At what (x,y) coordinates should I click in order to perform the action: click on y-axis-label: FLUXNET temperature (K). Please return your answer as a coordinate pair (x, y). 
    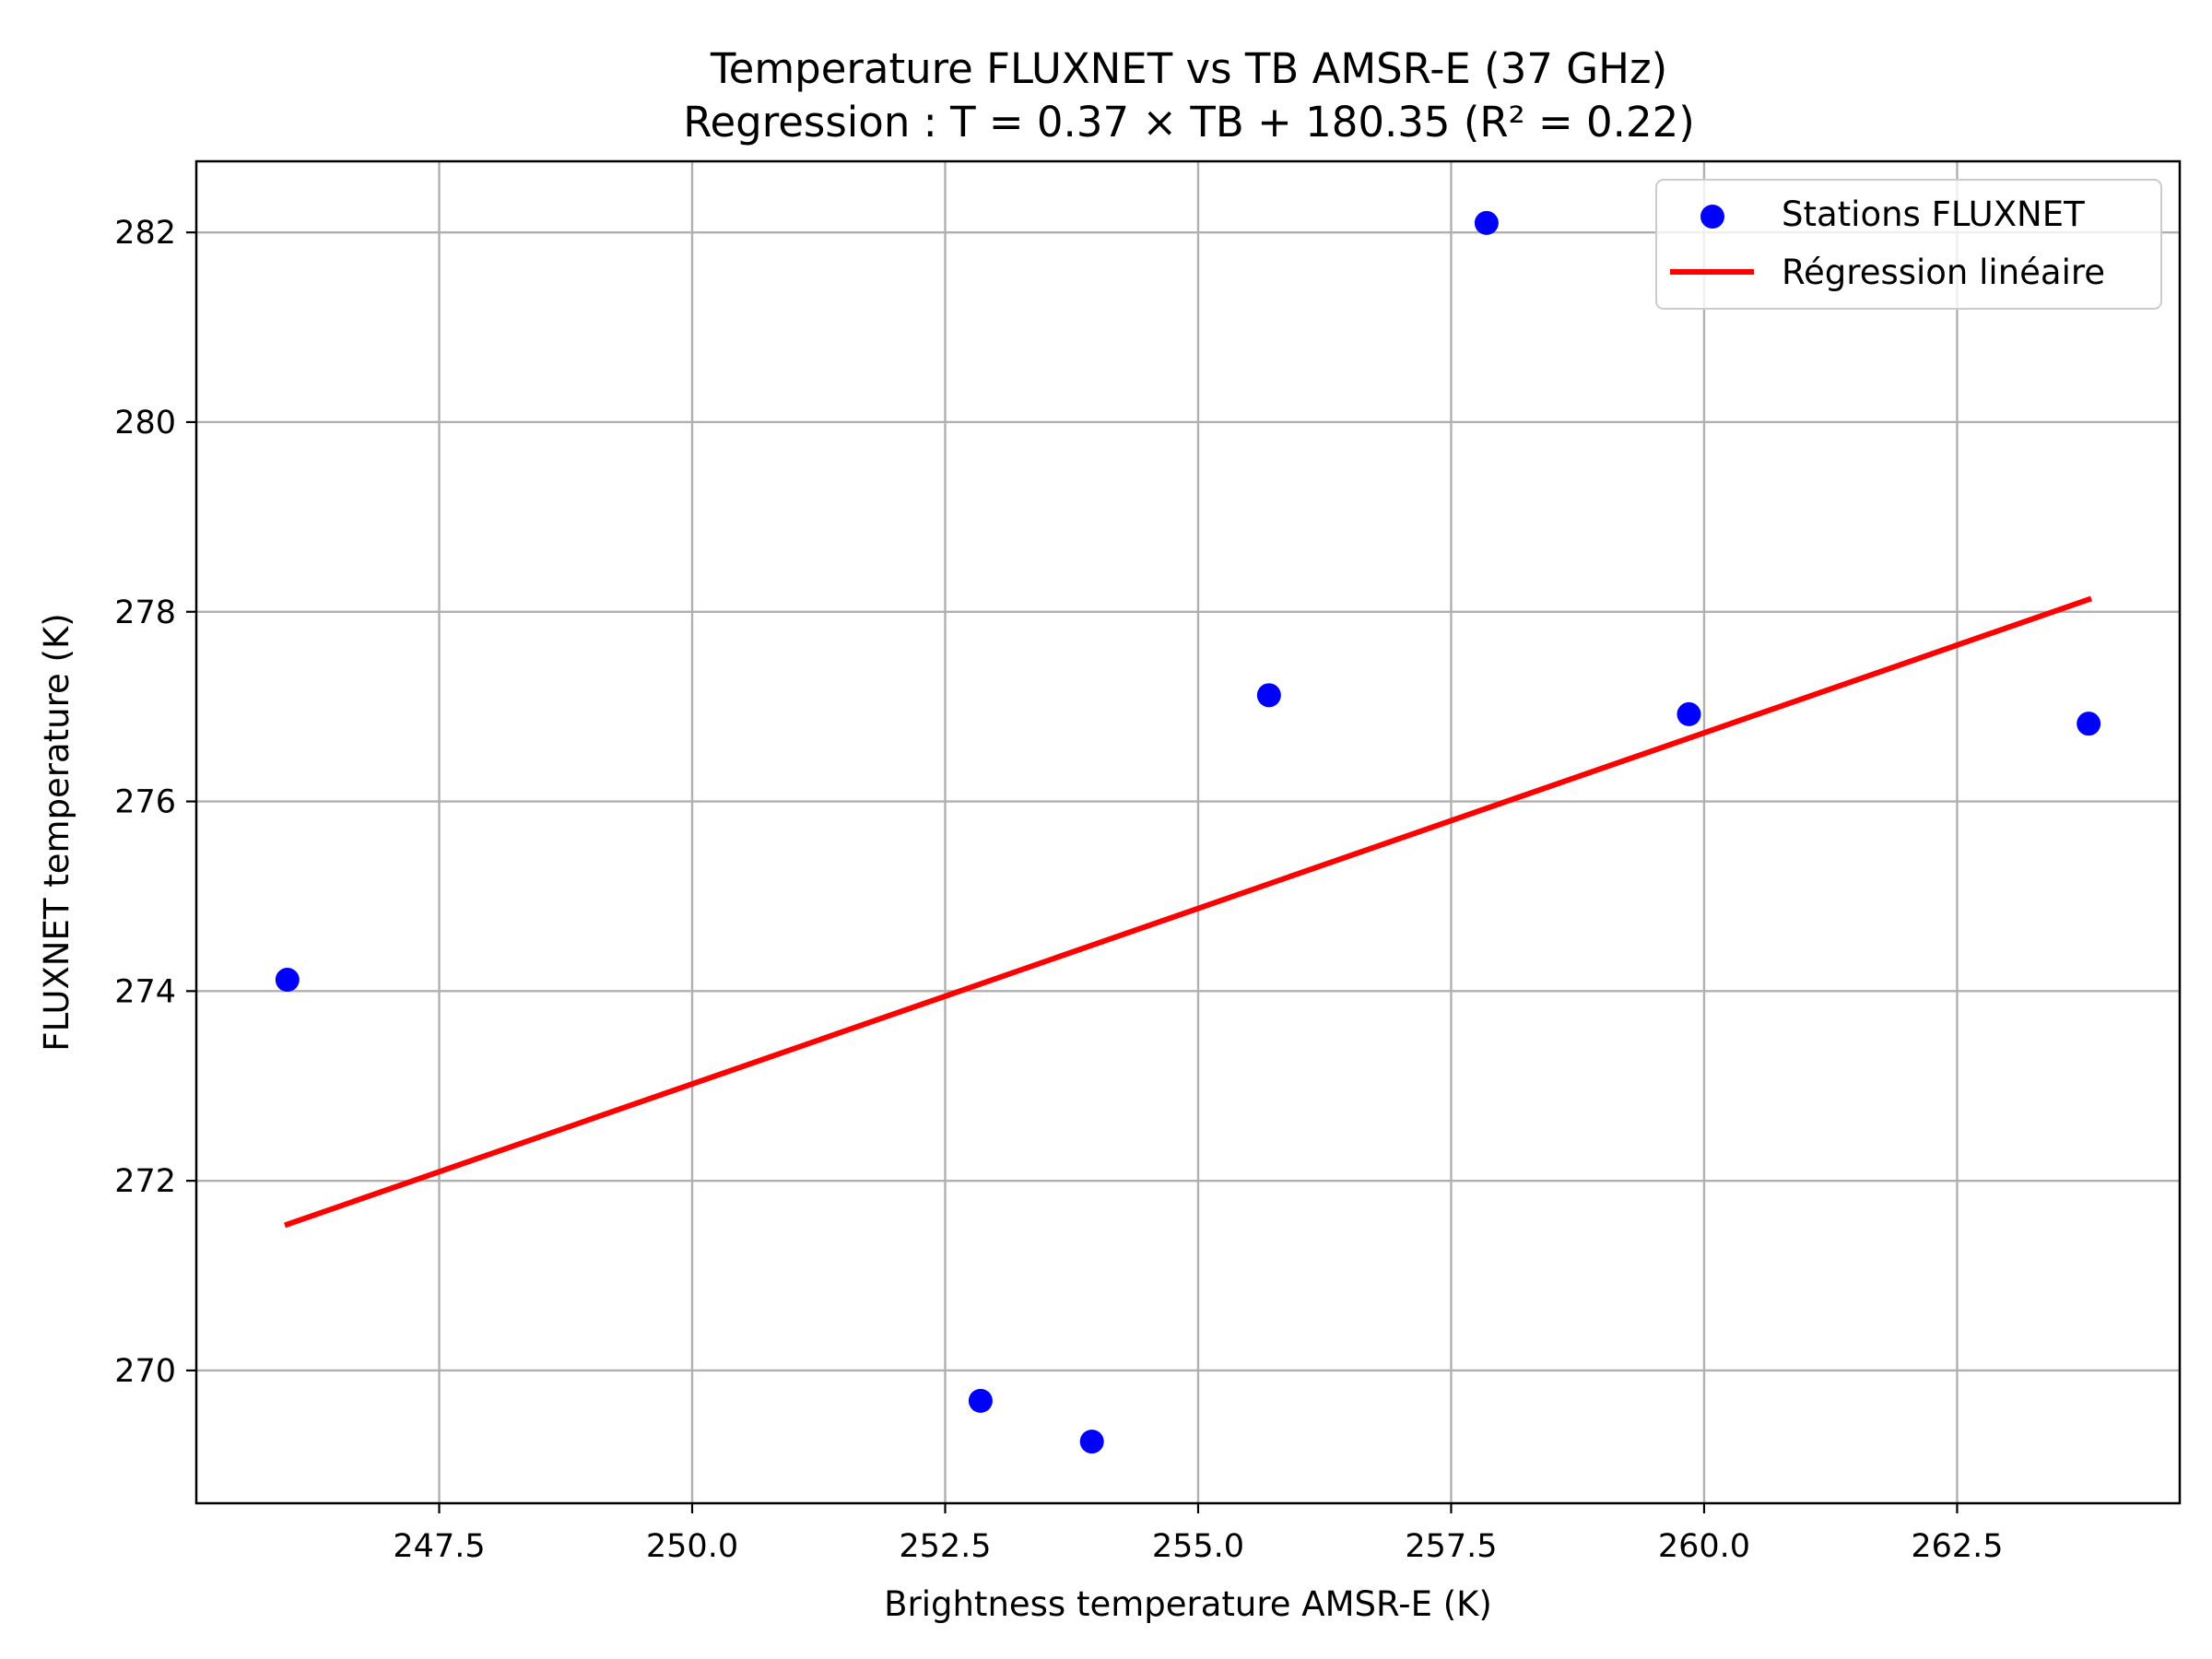
    Looking at the image, I should click on (56, 832).